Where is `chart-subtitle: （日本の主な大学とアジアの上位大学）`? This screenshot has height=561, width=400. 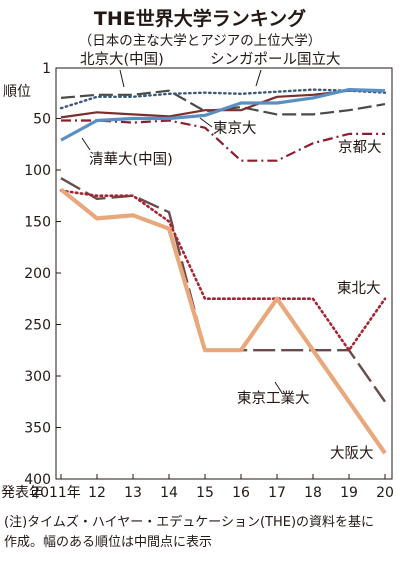 chart-subtitle: （日本の主な大学とアジアの上位大学） is located at coordinates (200, 41).